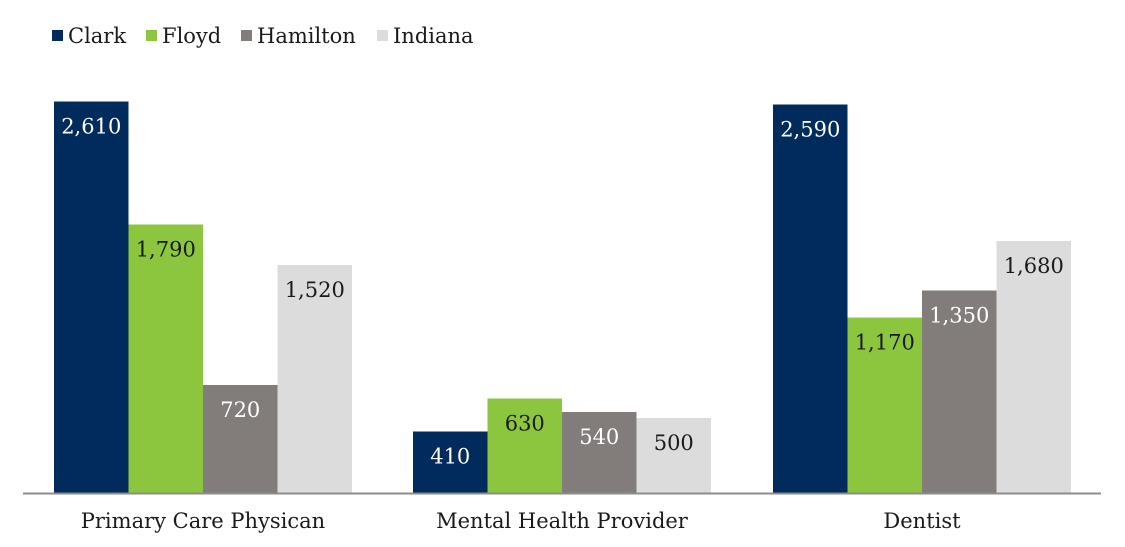 This screenshot has width=1125, height=547. Describe the element at coordinates (166, 250) in the screenshot. I see `value-label-primary-care-physican-floyd: 1,790` at that location.